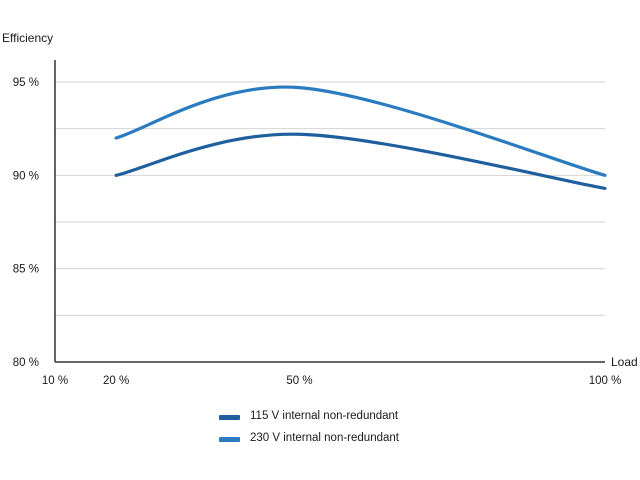 This screenshot has height=480, width=640. What do you see at coordinates (116, 381) in the screenshot?
I see `x-tick-label: 20 %` at bounding box center [116, 381].